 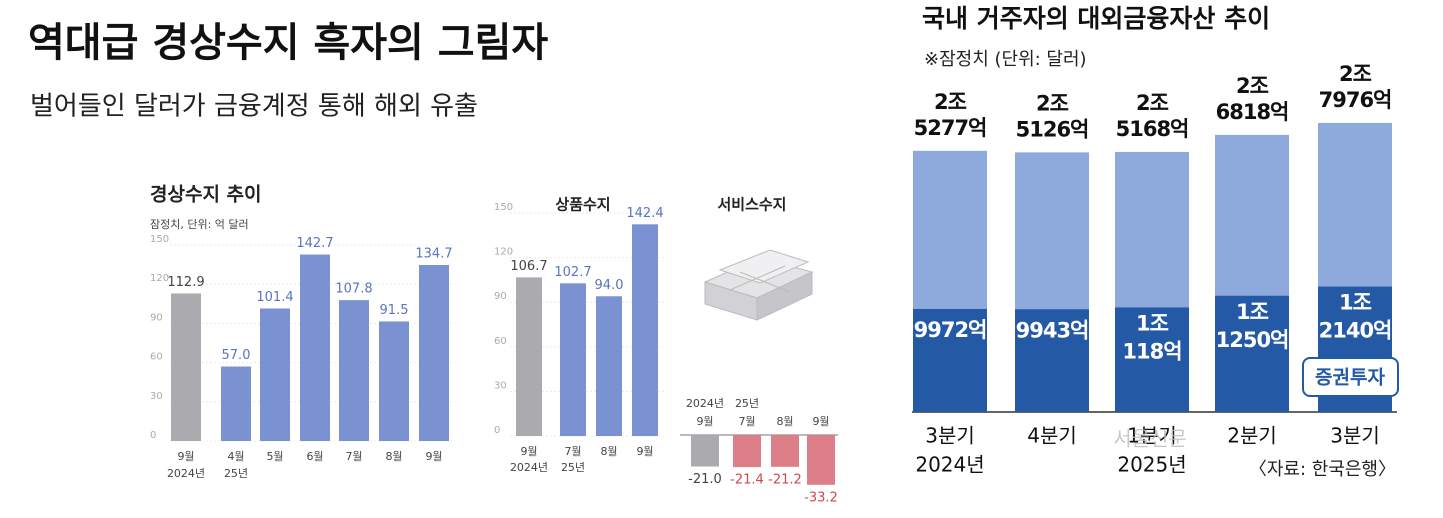 What do you see at coordinates (1052, 436) in the screenshot?
I see `x-tick-label: 4분기` at bounding box center [1052, 436].